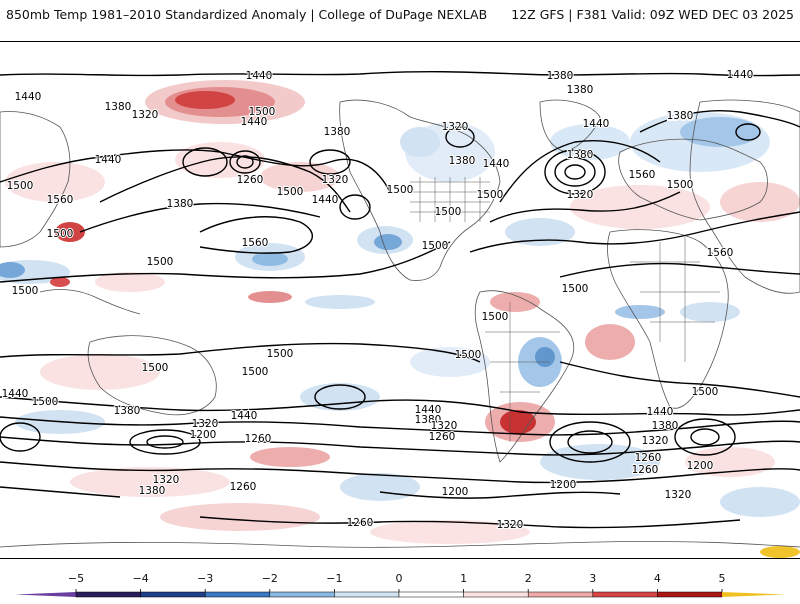 This screenshot has height=604, width=800. What do you see at coordinates (753, 594) in the screenshot?
I see `legend-over-arrow` at bounding box center [753, 594].